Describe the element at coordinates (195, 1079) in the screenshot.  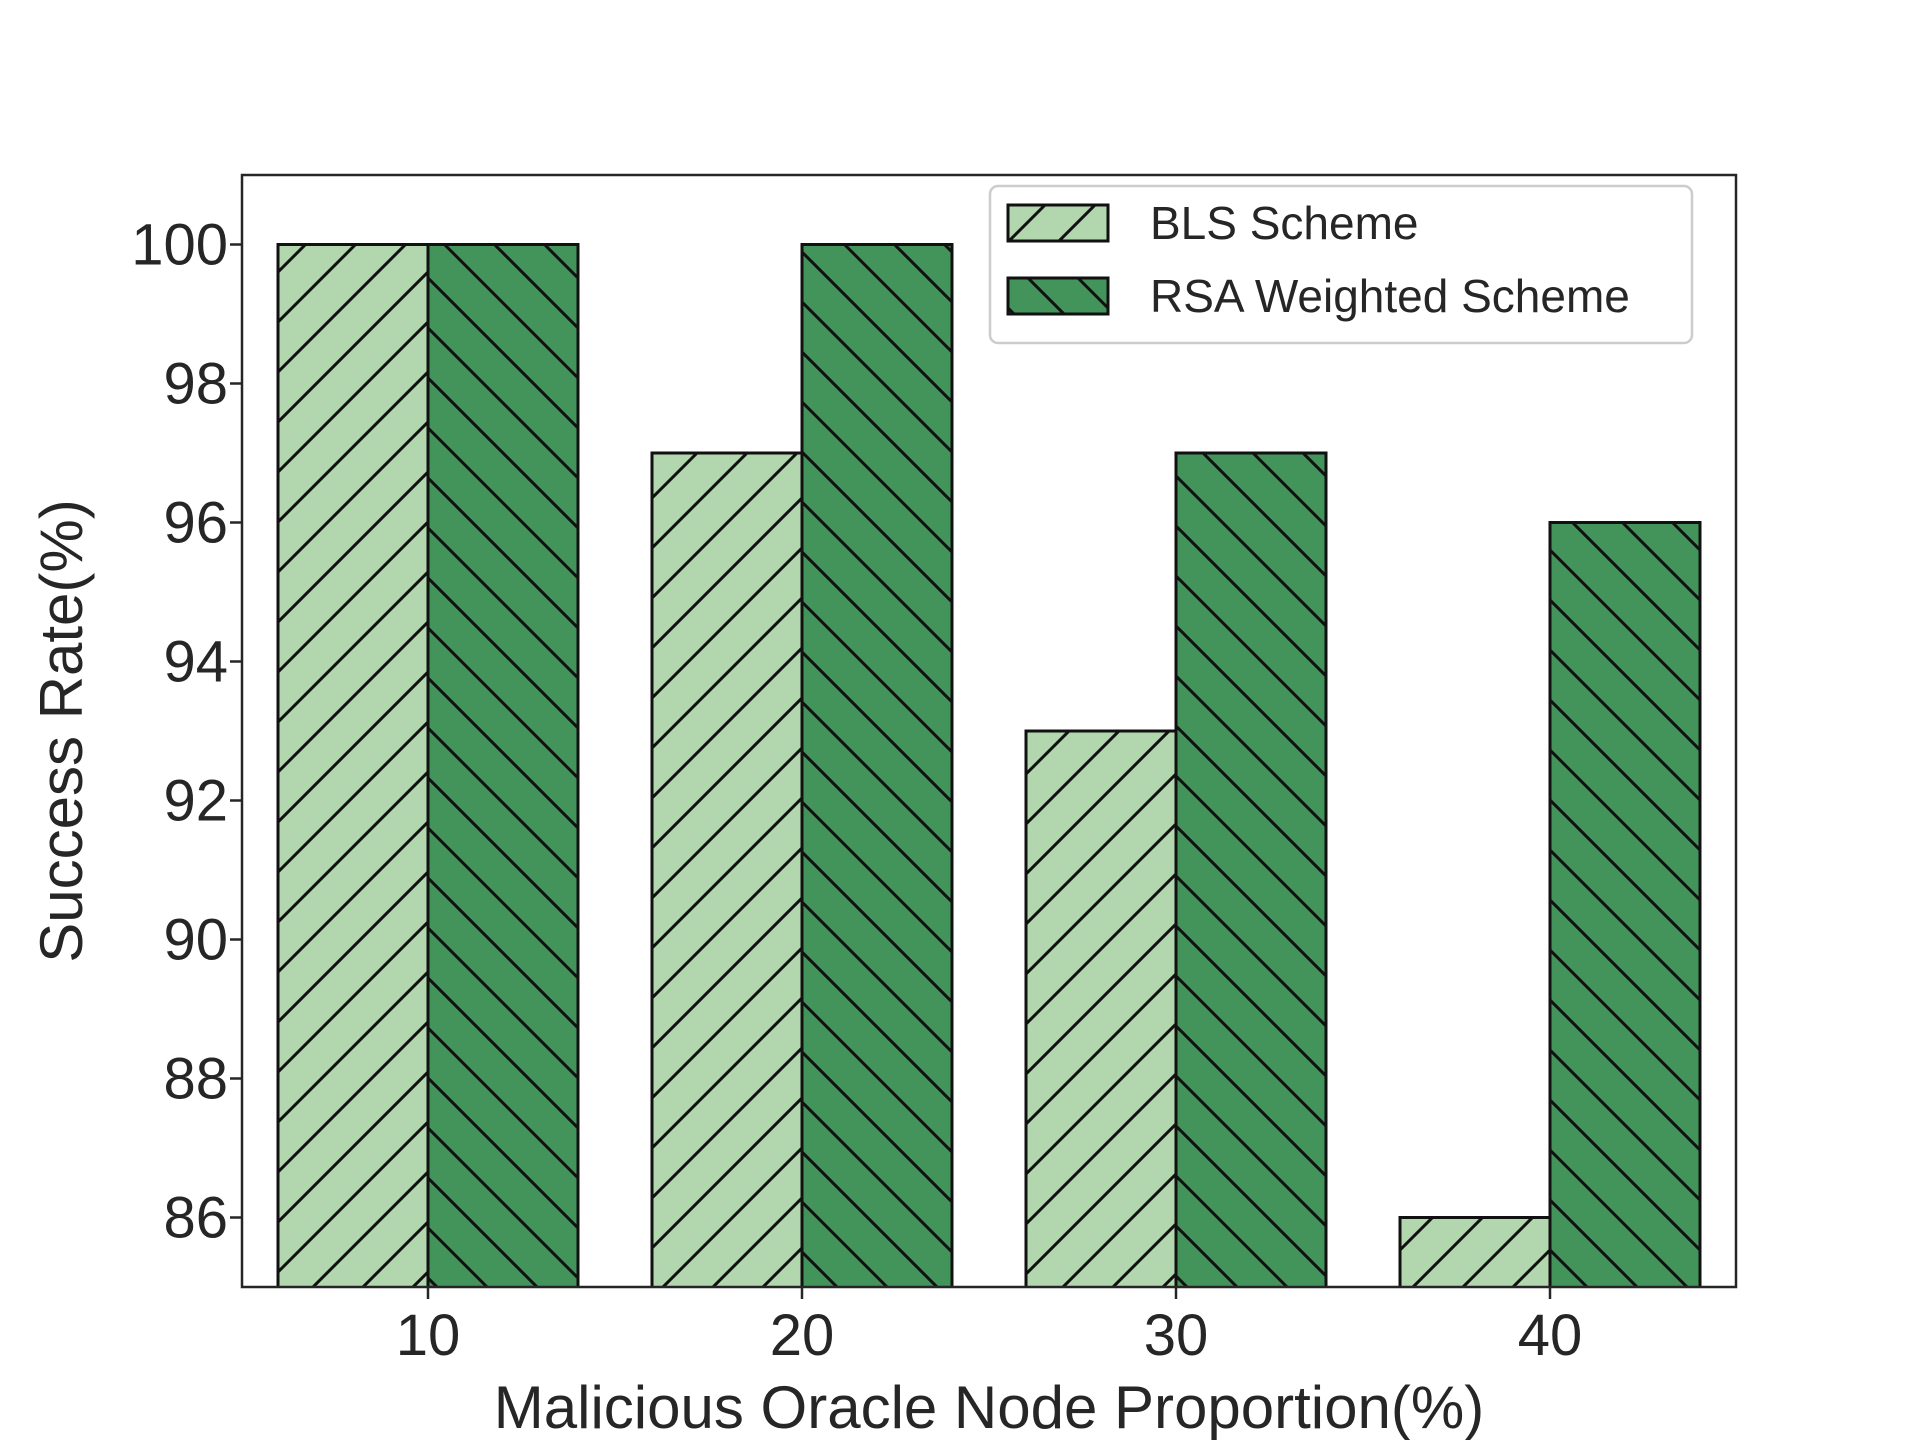
I see `y-tick-label-88: 88` at that location.